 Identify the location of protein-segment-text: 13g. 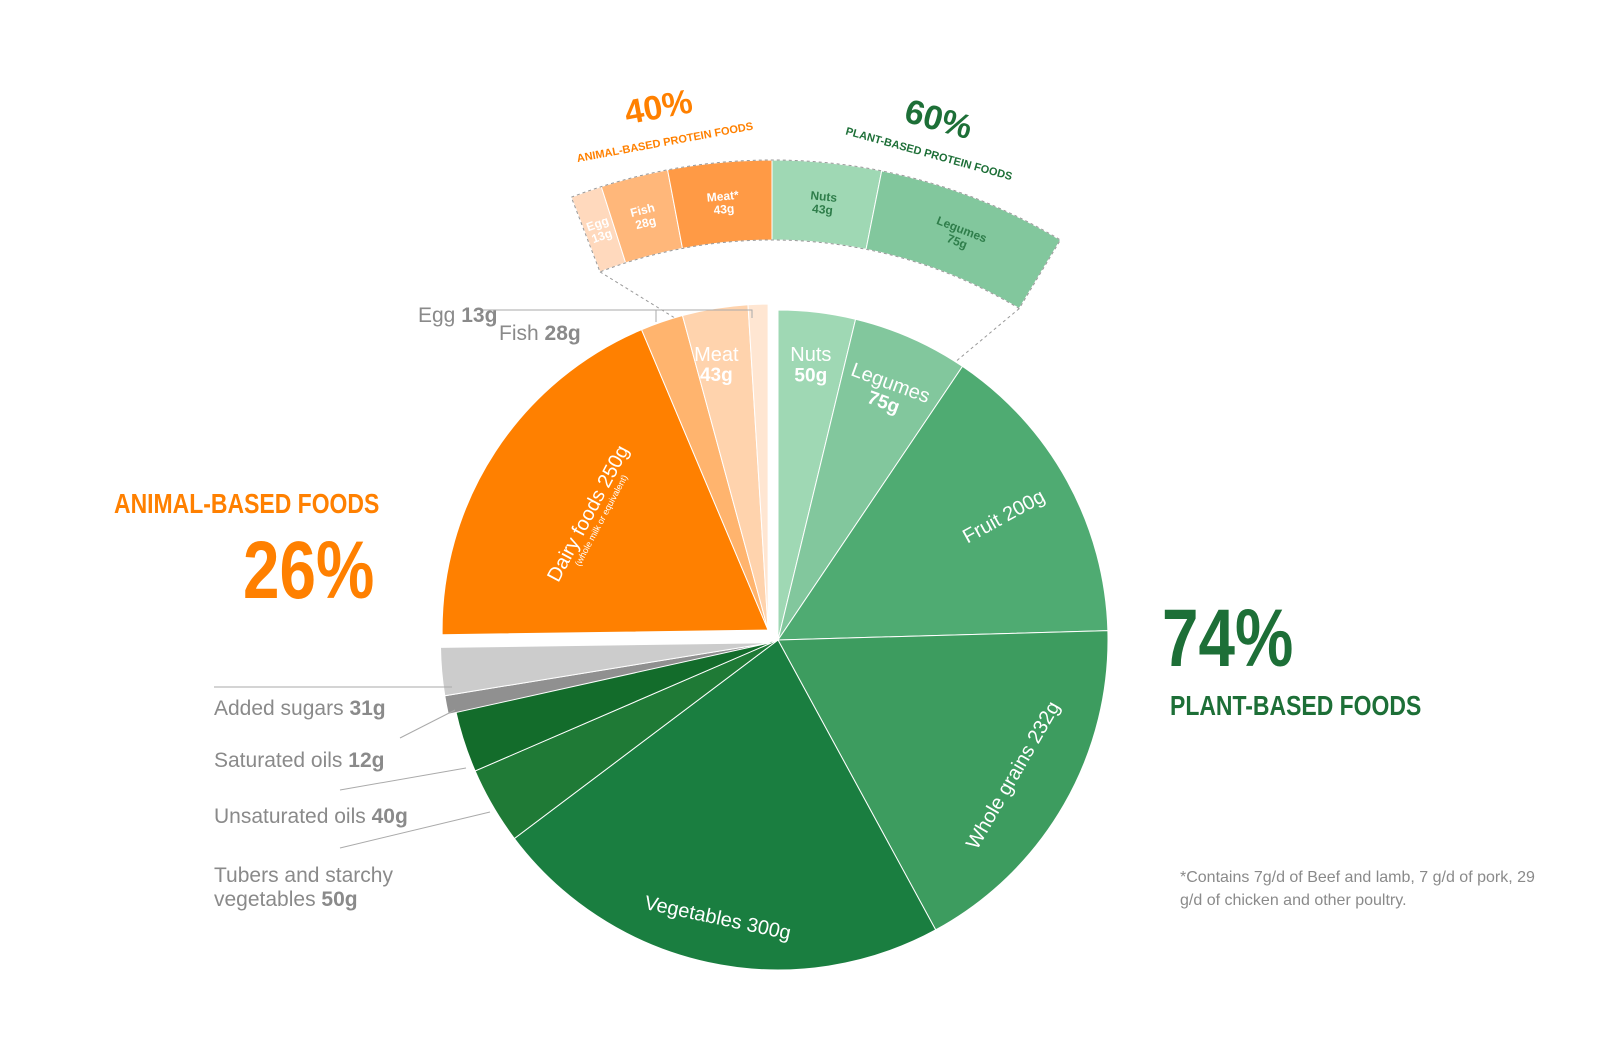
(602, 236).